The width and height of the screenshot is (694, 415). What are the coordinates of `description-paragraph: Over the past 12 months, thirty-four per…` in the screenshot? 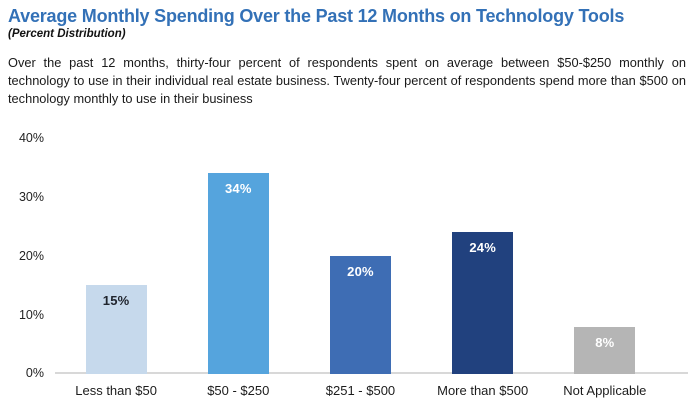 It's located at (347, 80).